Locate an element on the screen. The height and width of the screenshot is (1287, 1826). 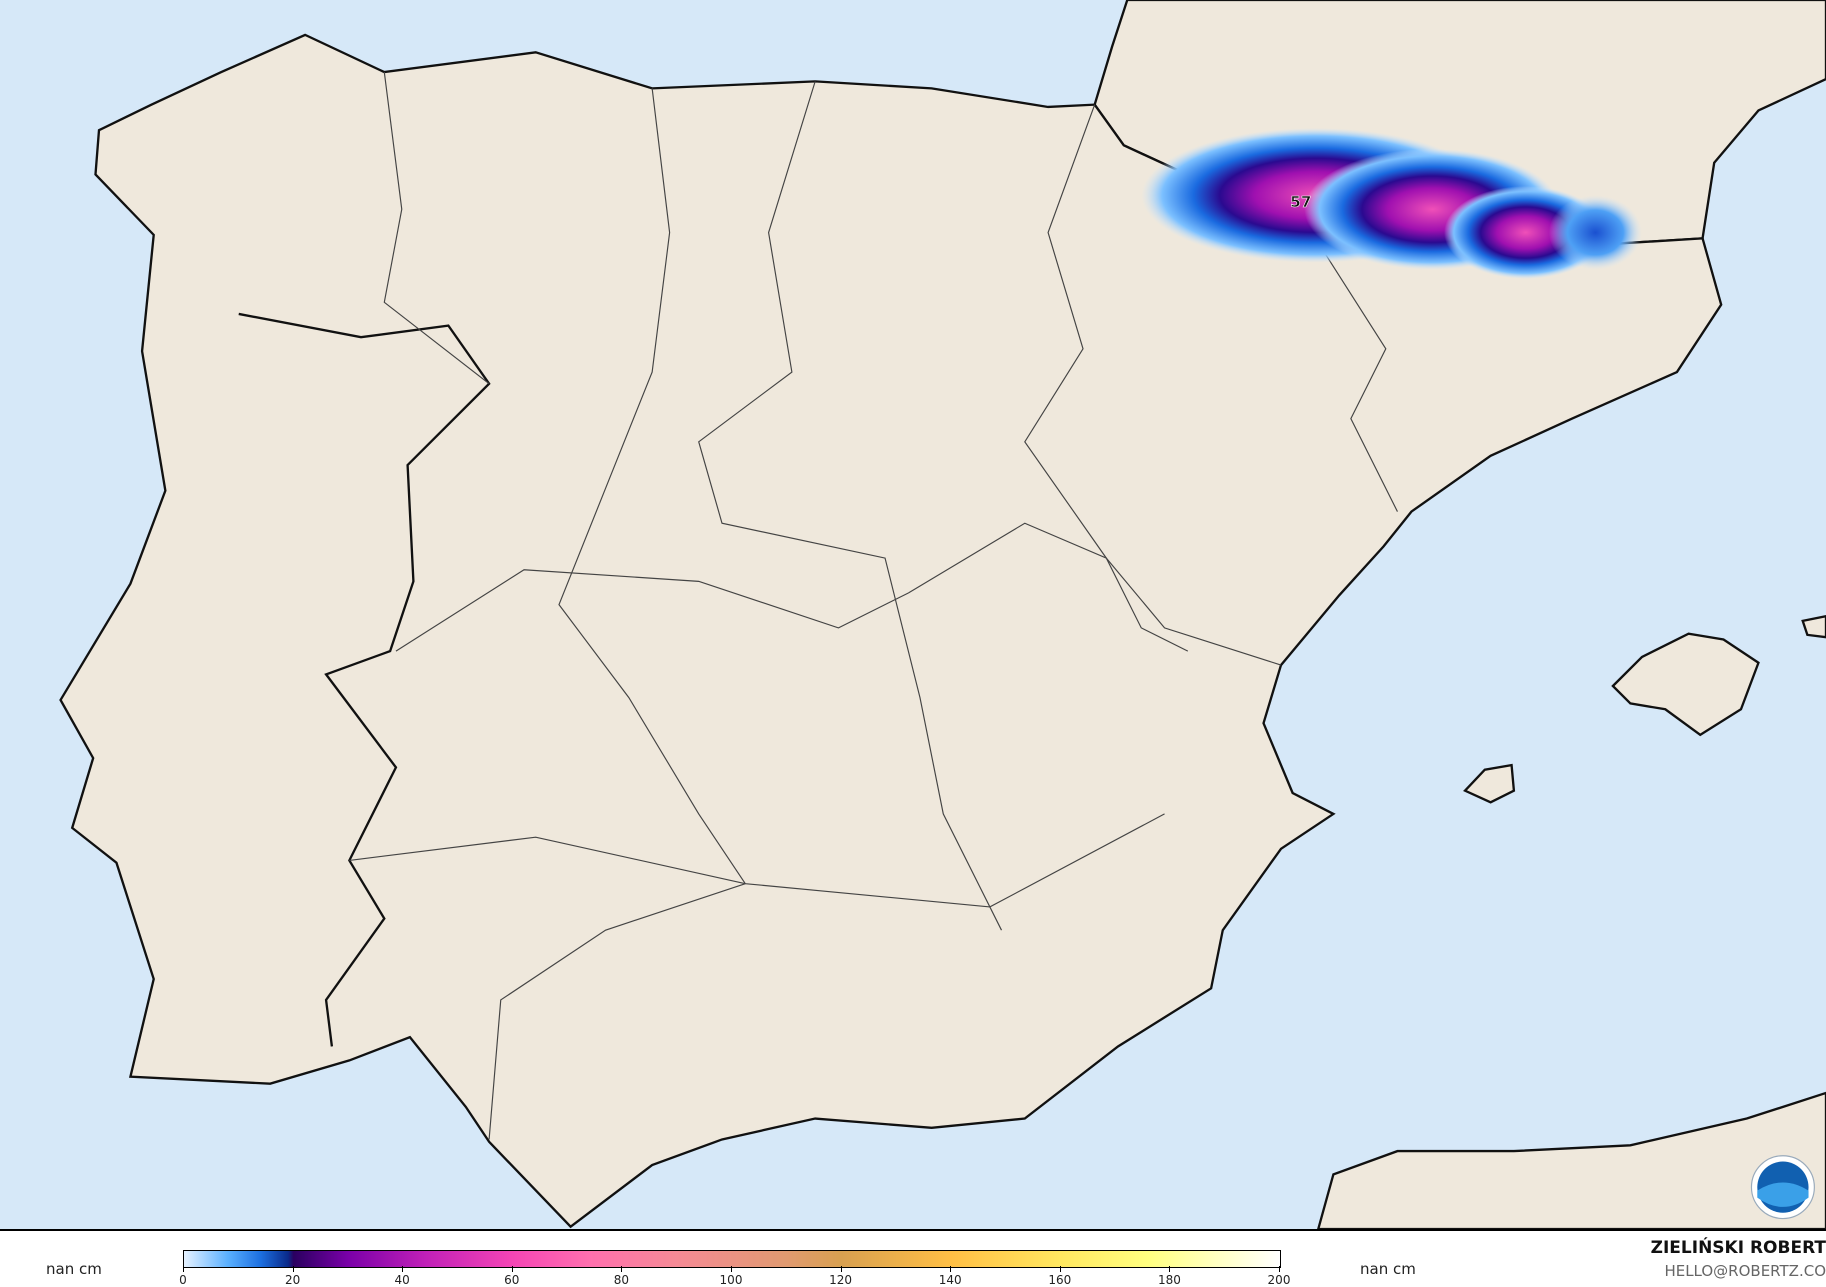
island-menorca is located at coordinates (1813, 627).